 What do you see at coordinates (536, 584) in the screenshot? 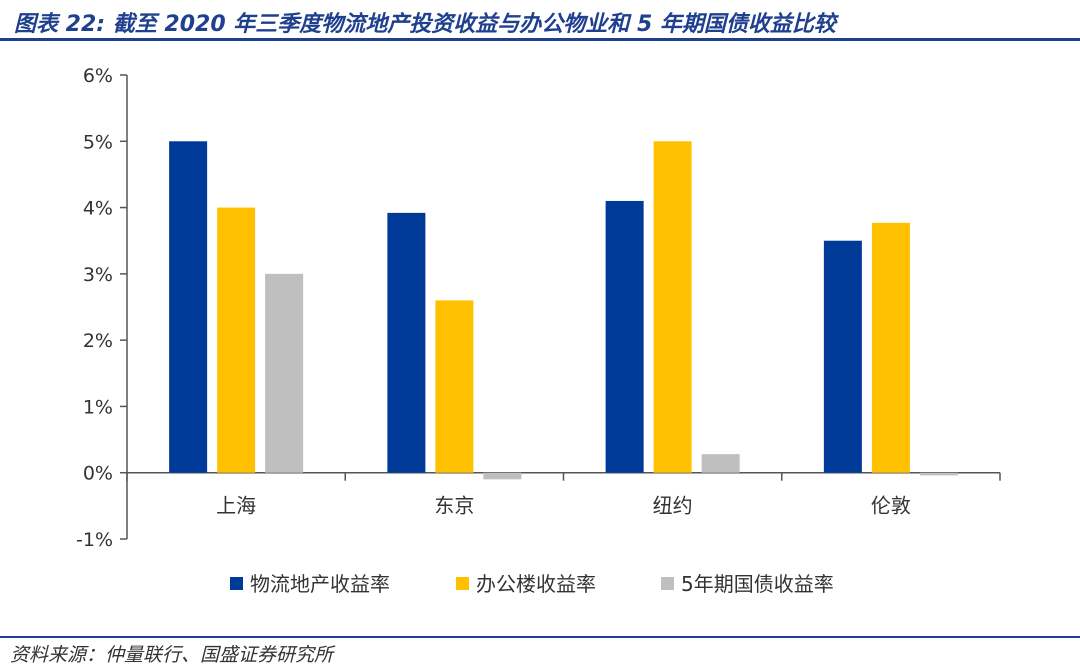
I see `legend-label-2: 办公楼收益率` at bounding box center [536, 584].